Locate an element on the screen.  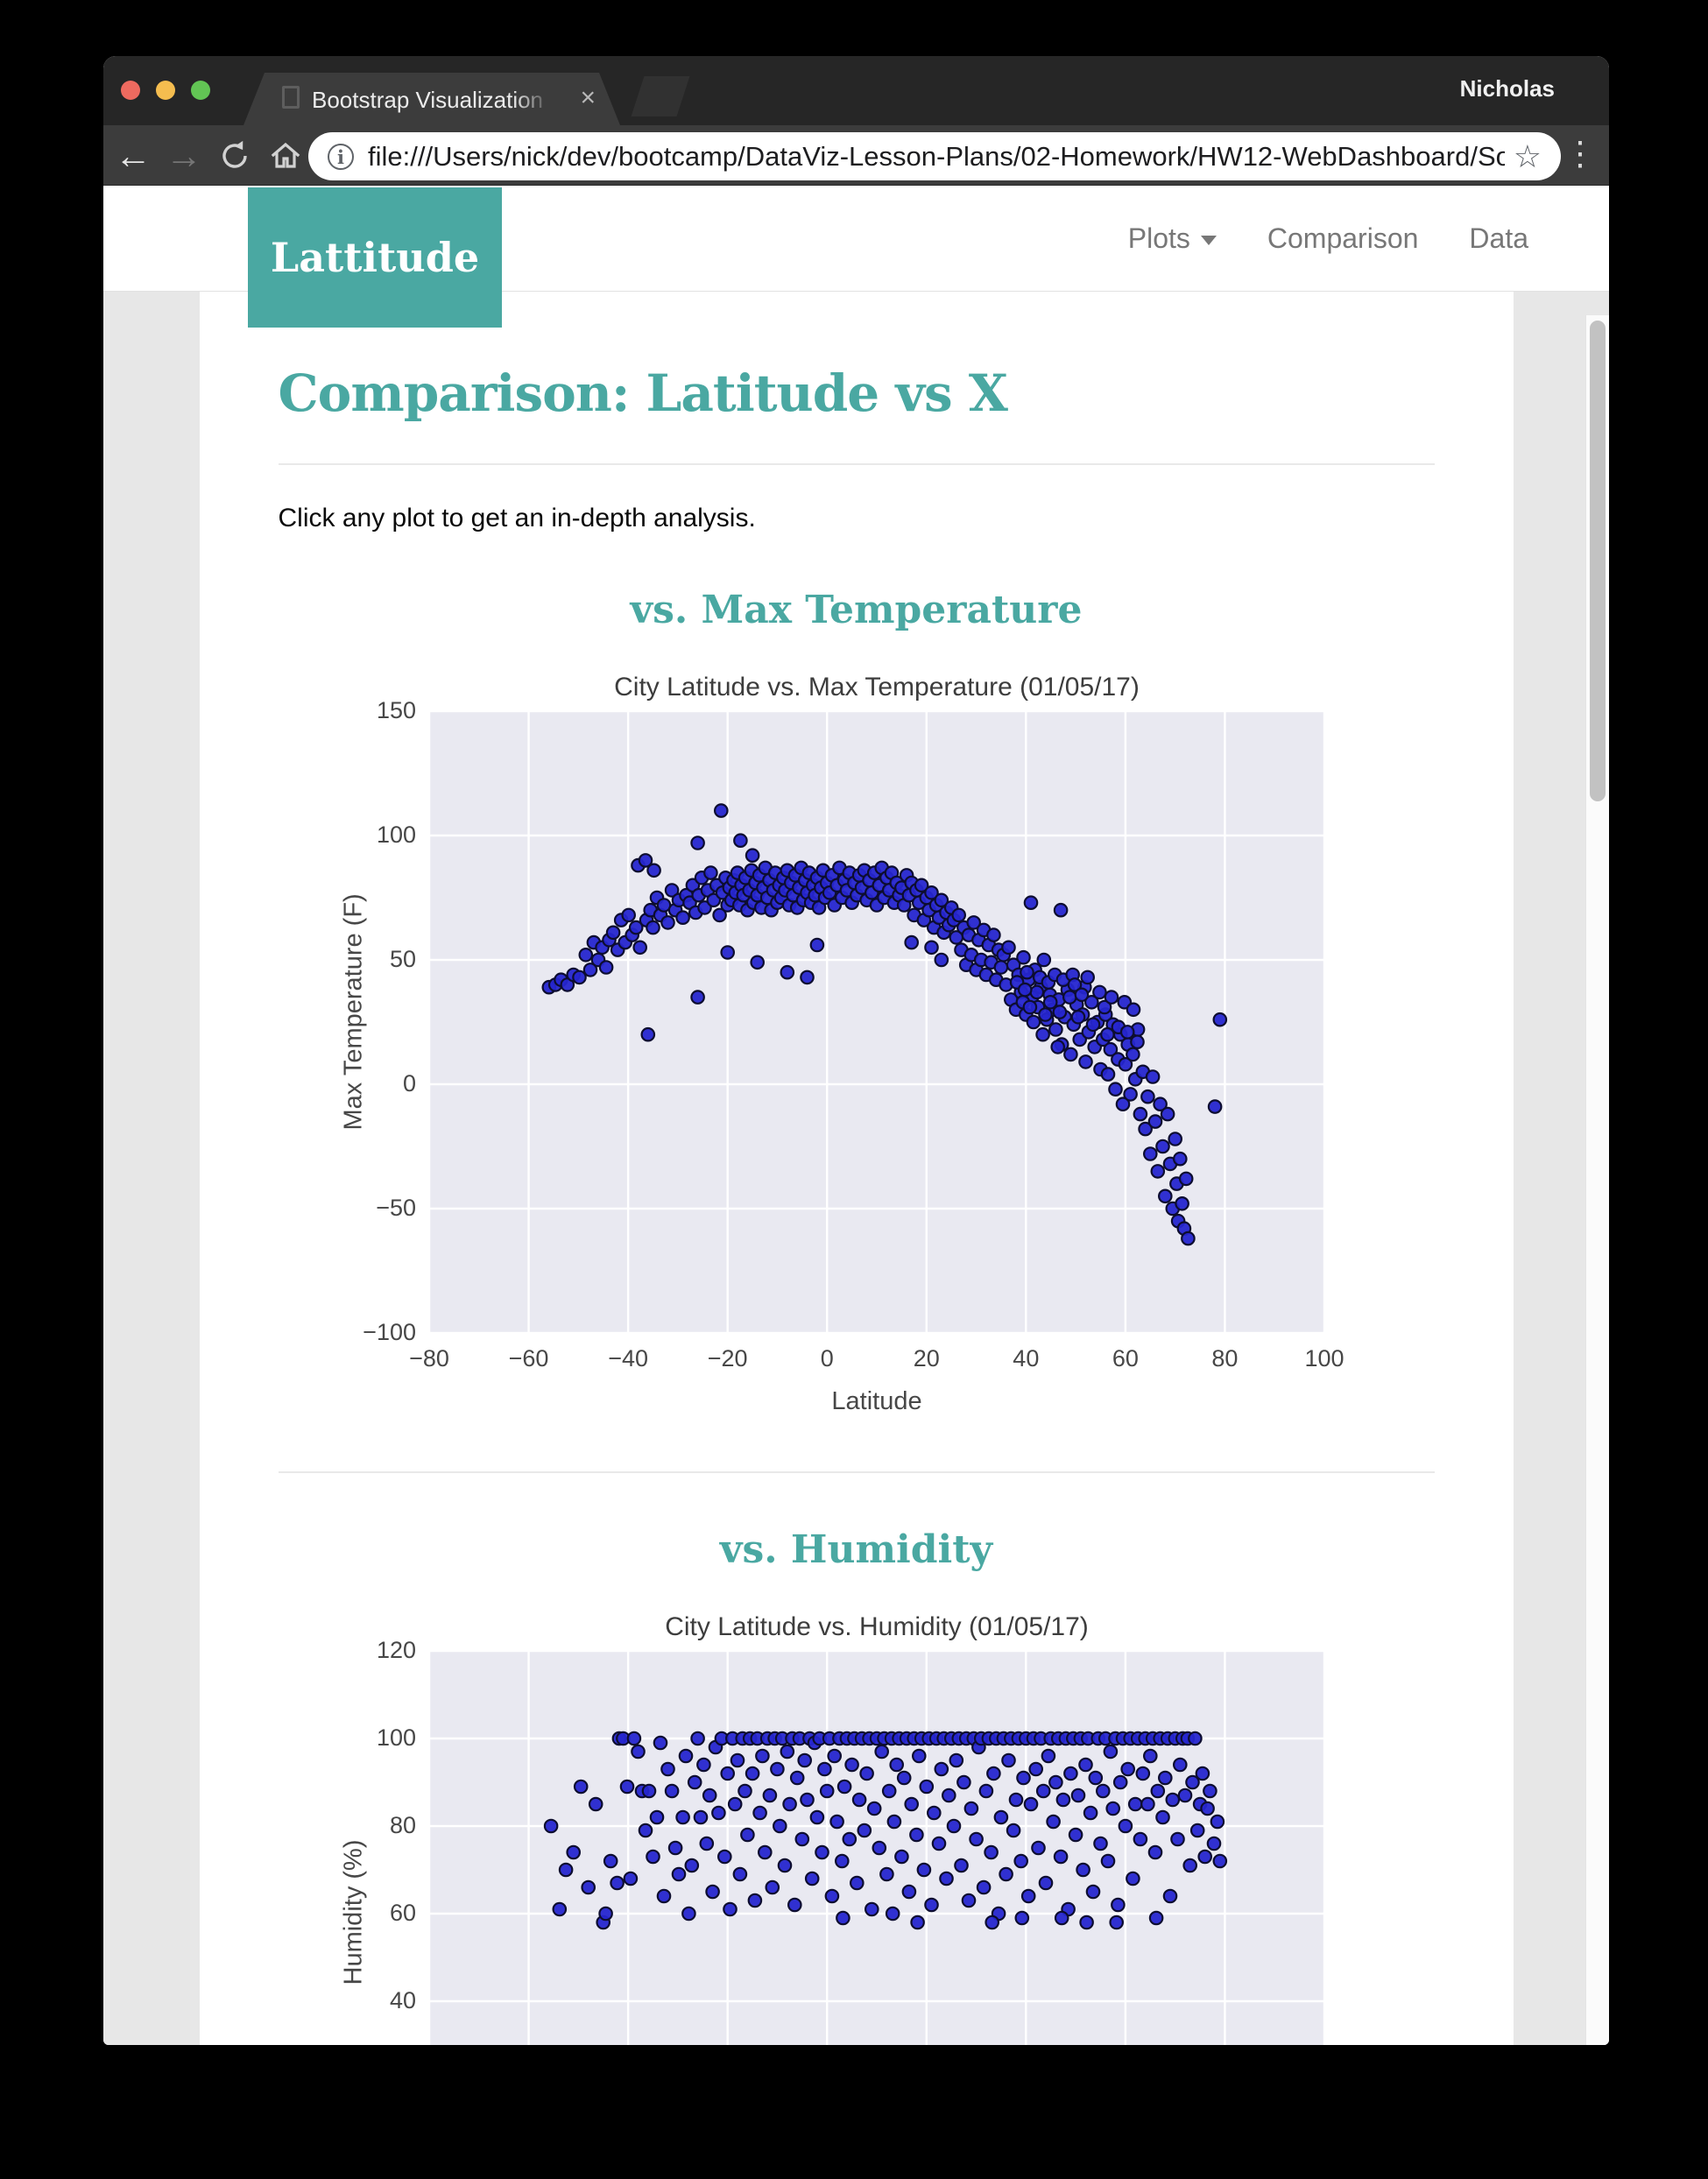
close-window-button is located at coordinates (130, 91).